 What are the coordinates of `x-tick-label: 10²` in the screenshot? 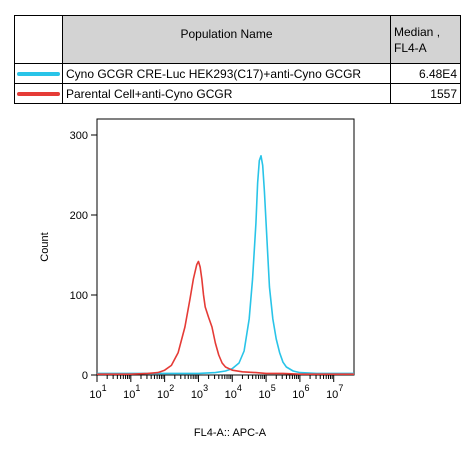 It's located at (165, 392).